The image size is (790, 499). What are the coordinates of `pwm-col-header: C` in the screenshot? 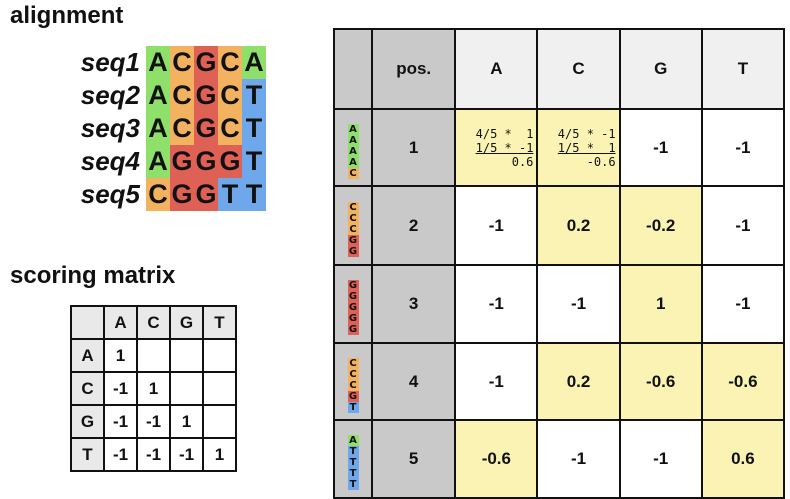 It's located at (578, 69).